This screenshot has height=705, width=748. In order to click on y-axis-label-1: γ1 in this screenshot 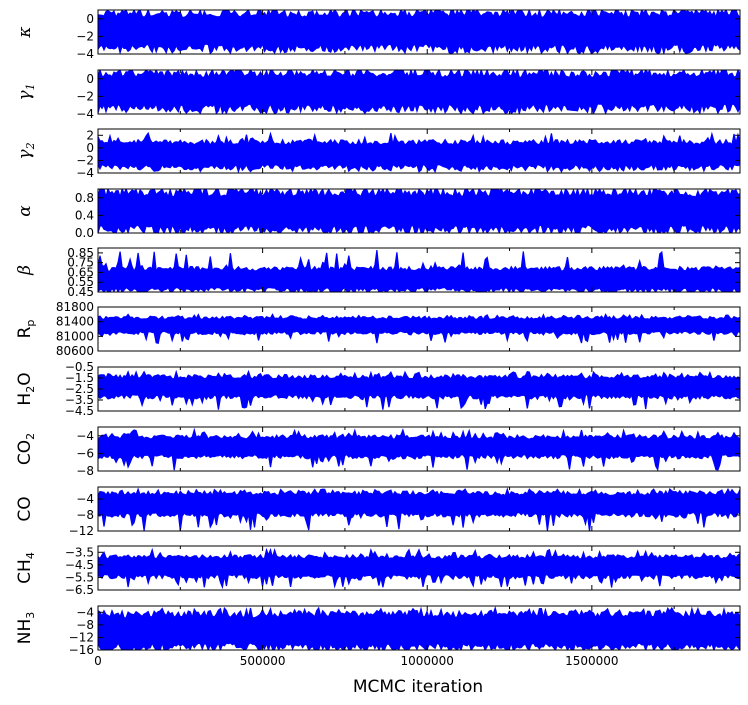, I will do `click(26, 91)`.